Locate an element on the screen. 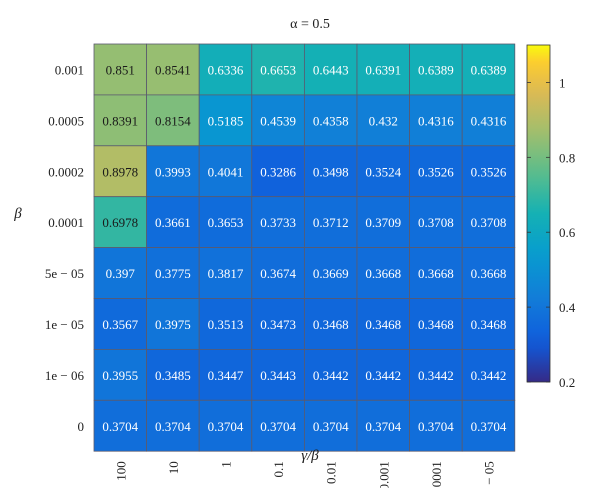 Image resolution: width=600 pixels, height=488 pixels. cell-label-r3-c4: 0.3712 is located at coordinates (331, 222).